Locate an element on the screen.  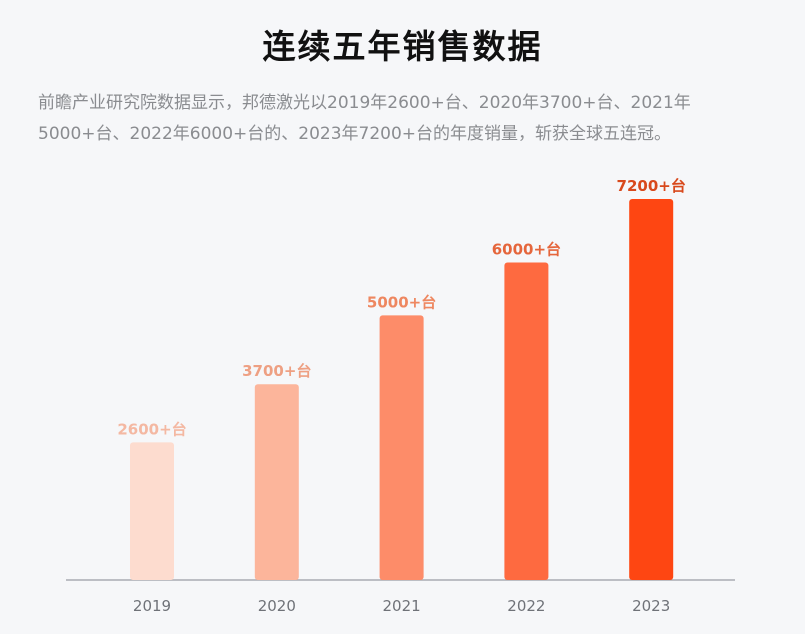
data-label-2019: 2600+台 is located at coordinates (151, 429).